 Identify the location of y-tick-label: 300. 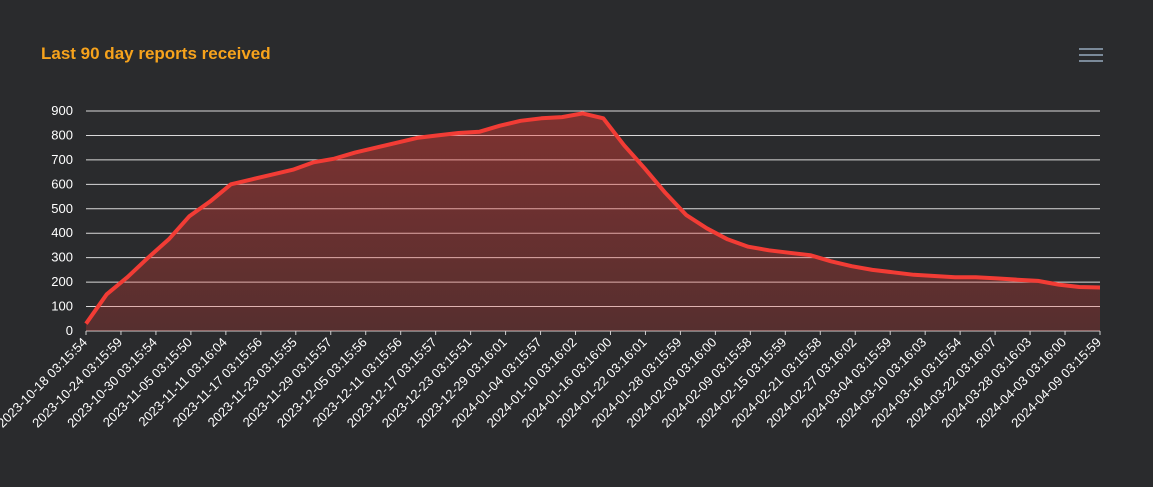
(62, 257).